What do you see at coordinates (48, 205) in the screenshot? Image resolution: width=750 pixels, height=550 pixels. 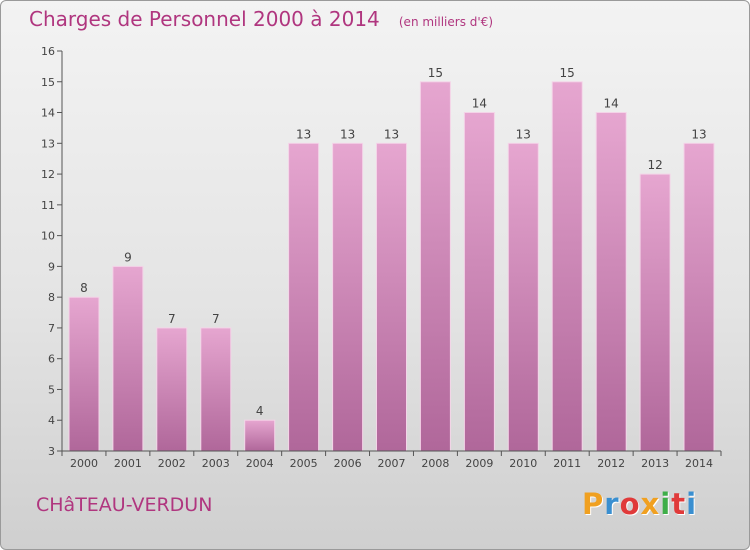 I see `y-tick-label-11: 11` at bounding box center [48, 205].